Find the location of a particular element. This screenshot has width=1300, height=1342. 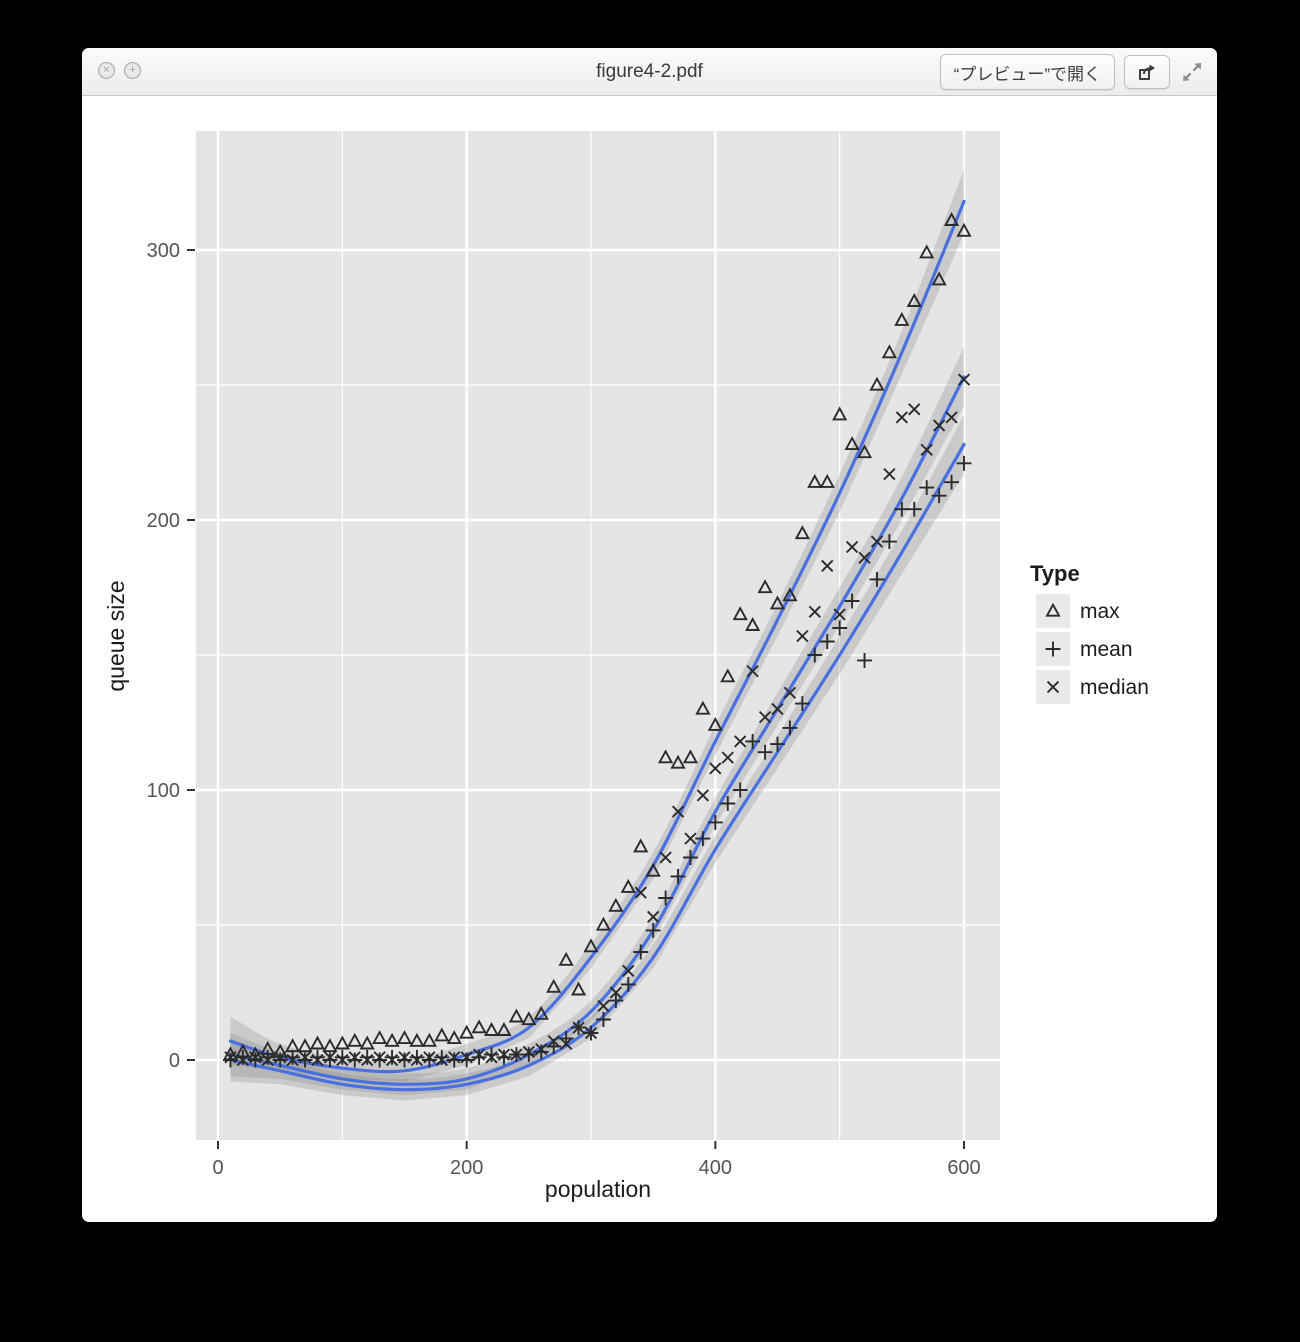

fullscreen-button is located at coordinates (1192, 72).